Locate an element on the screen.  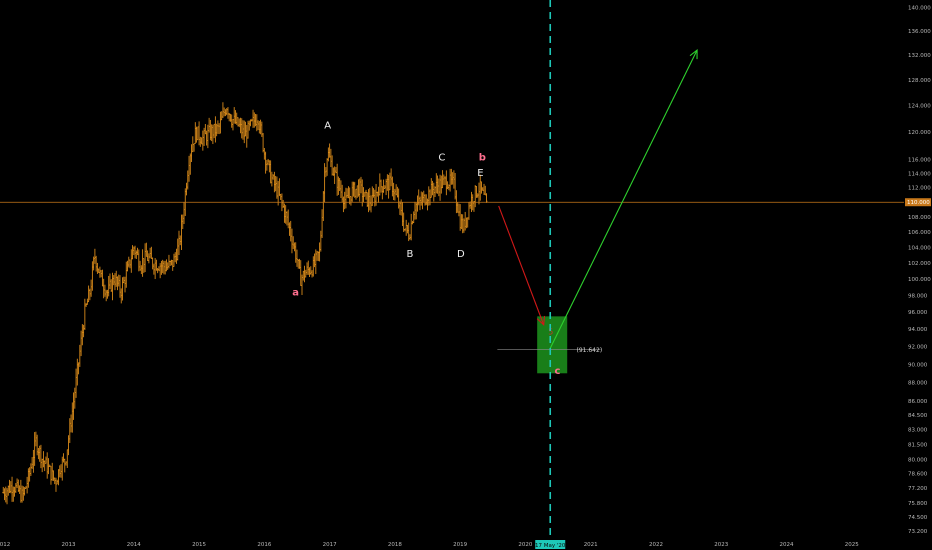
price-tick-label: 80.000 is located at coordinates (918, 460).